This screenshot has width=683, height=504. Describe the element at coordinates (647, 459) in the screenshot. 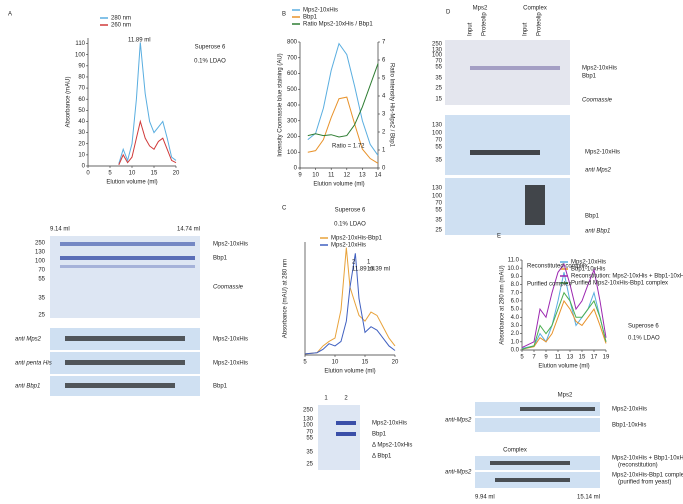

I see `gel-label: Mps2-10xHis + Bbp1-10xHis` at that location.